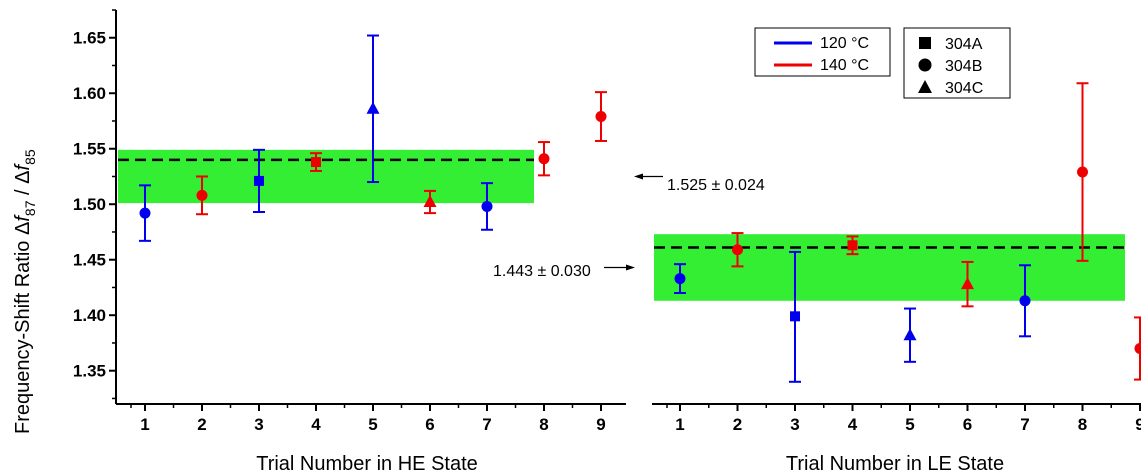 Image resolution: width=1141 pixels, height=476 pixels. What do you see at coordinates (89, 260) in the screenshot?
I see `y-tick-label: 1.45` at bounding box center [89, 260].